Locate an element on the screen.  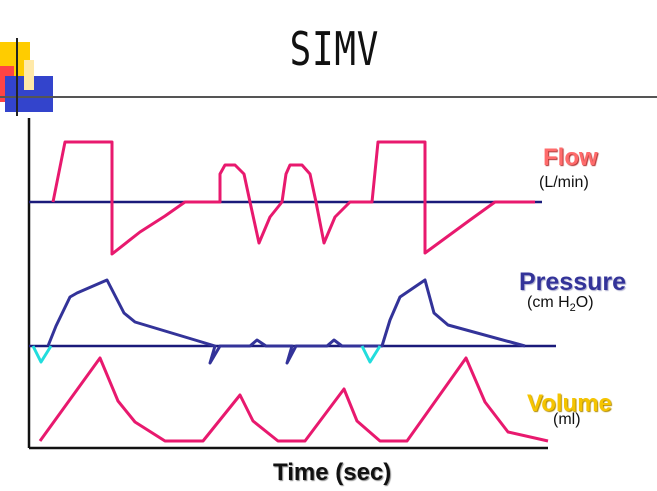
pressure-unit-pre: (cm H is located at coordinates (548, 302).